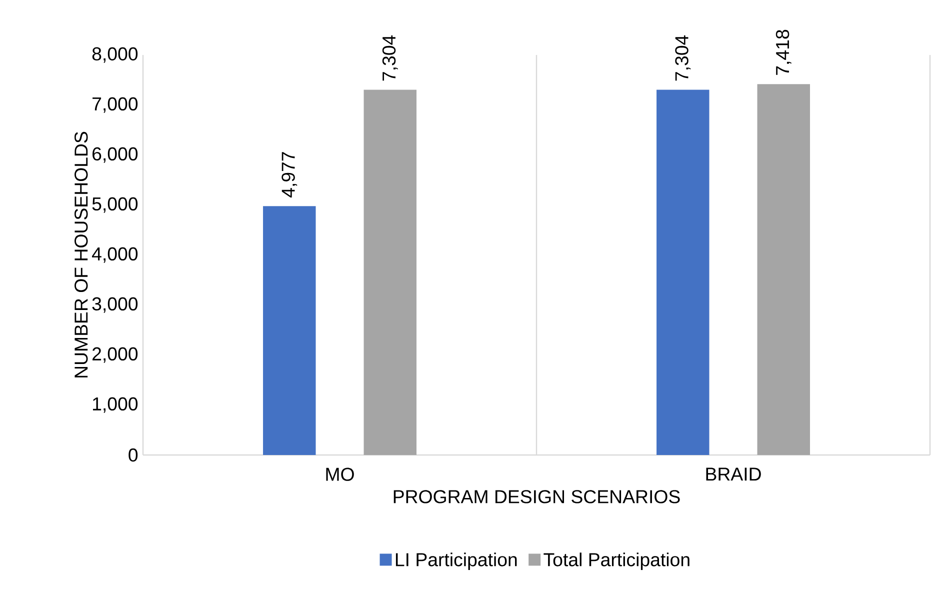 Image resolution: width=938 pixels, height=596 pixels. What do you see at coordinates (115, 255) in the screenshot?
I see `y-tick-label: 4,000` at bounding box center [115, 255].